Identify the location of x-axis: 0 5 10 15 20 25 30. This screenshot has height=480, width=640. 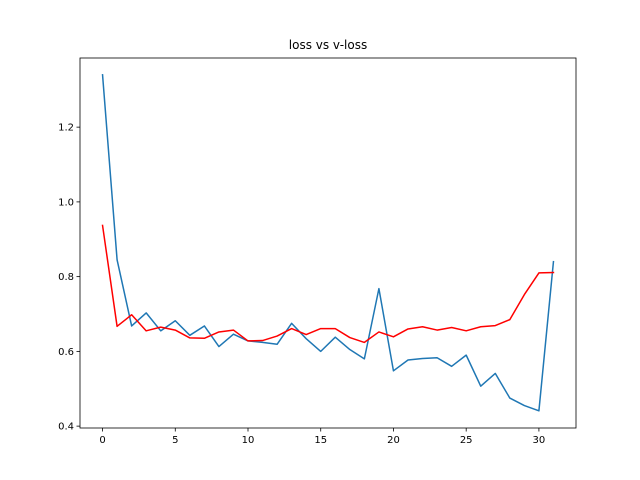
(322, 437).